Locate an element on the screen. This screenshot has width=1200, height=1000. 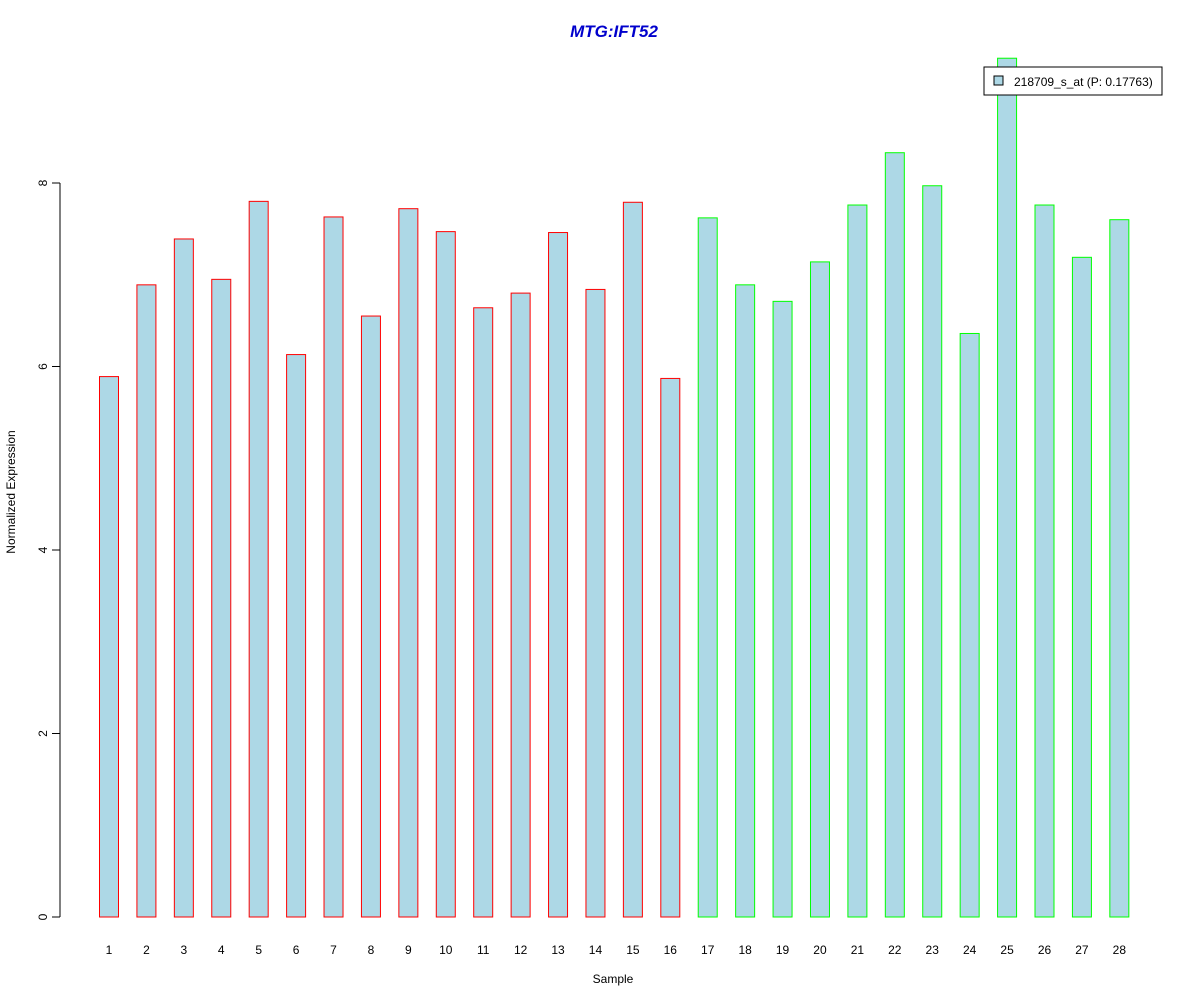
x-tick-label: 6 is located at coordinates (296, 950).